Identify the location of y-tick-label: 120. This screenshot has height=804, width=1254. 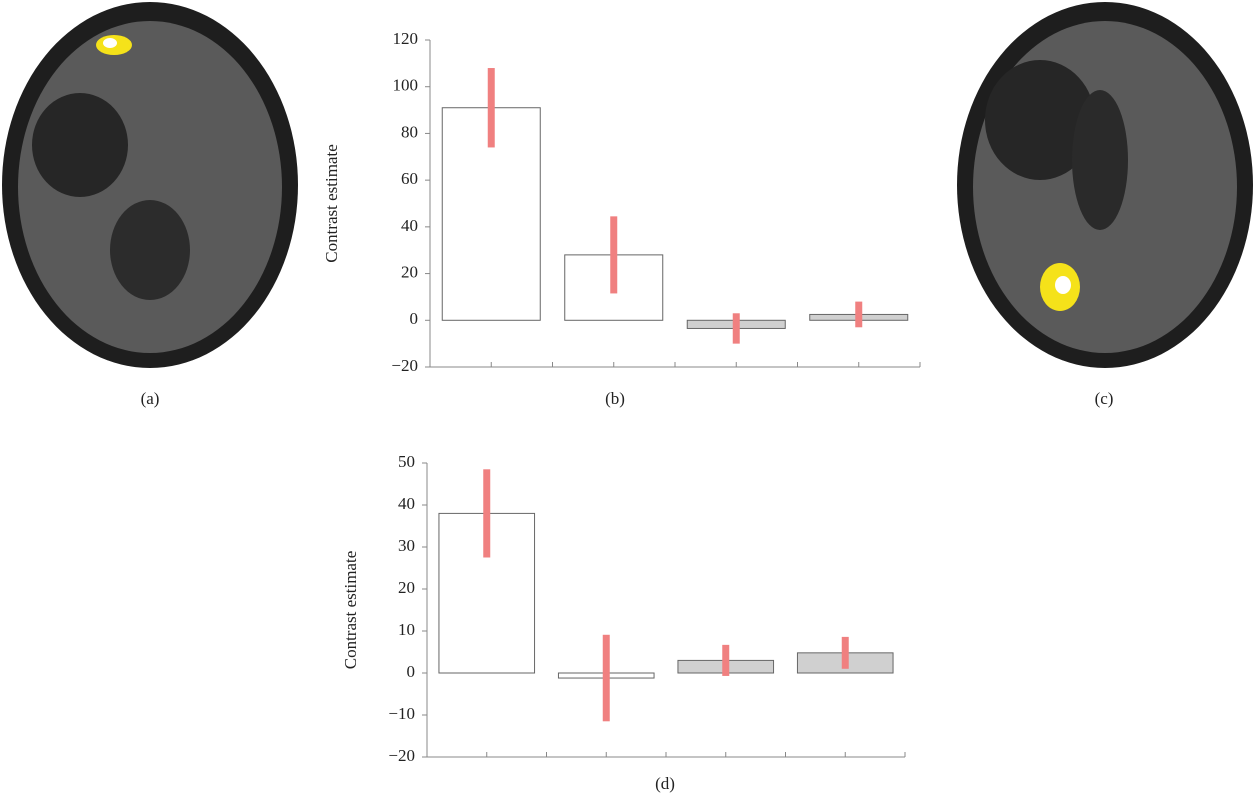
(406, 38).